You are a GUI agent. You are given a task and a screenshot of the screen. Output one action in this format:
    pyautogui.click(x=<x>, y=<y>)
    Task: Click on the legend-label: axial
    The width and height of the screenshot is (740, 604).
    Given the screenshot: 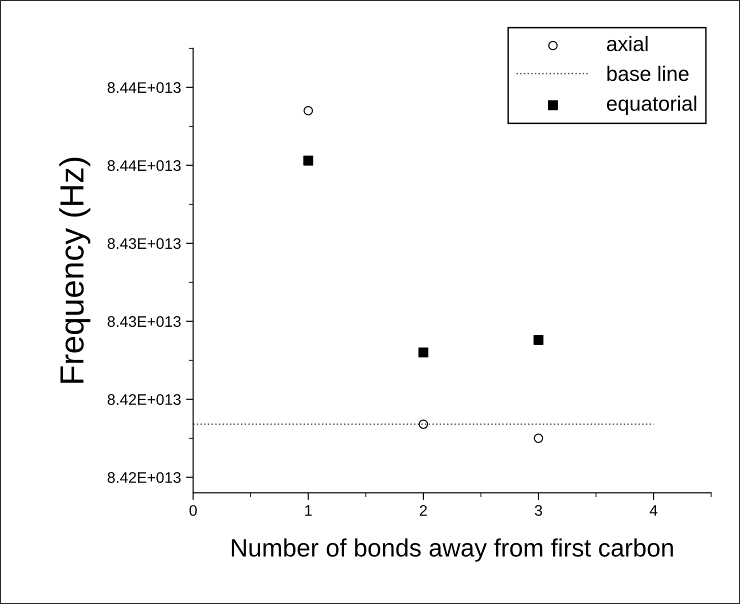 What is the action you would take?
    pyautogui.click(x=627, y=44)
    